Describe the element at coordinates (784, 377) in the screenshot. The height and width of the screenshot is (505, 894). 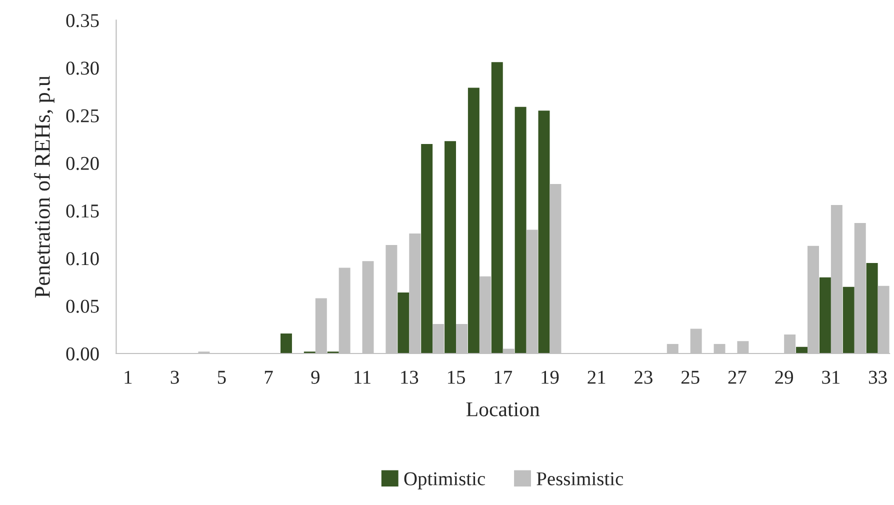
I see `x-tick-label: 29` at that location.